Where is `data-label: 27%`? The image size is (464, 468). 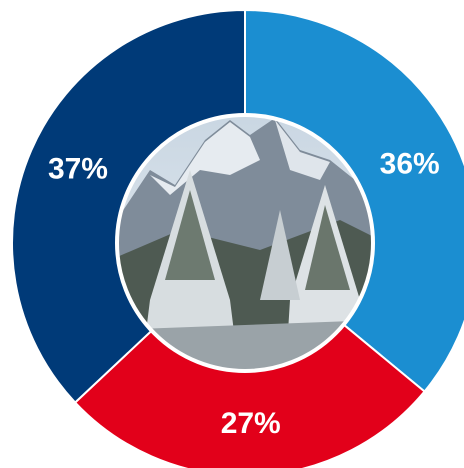 data-label: 27% is located at coordinates (251, 423).